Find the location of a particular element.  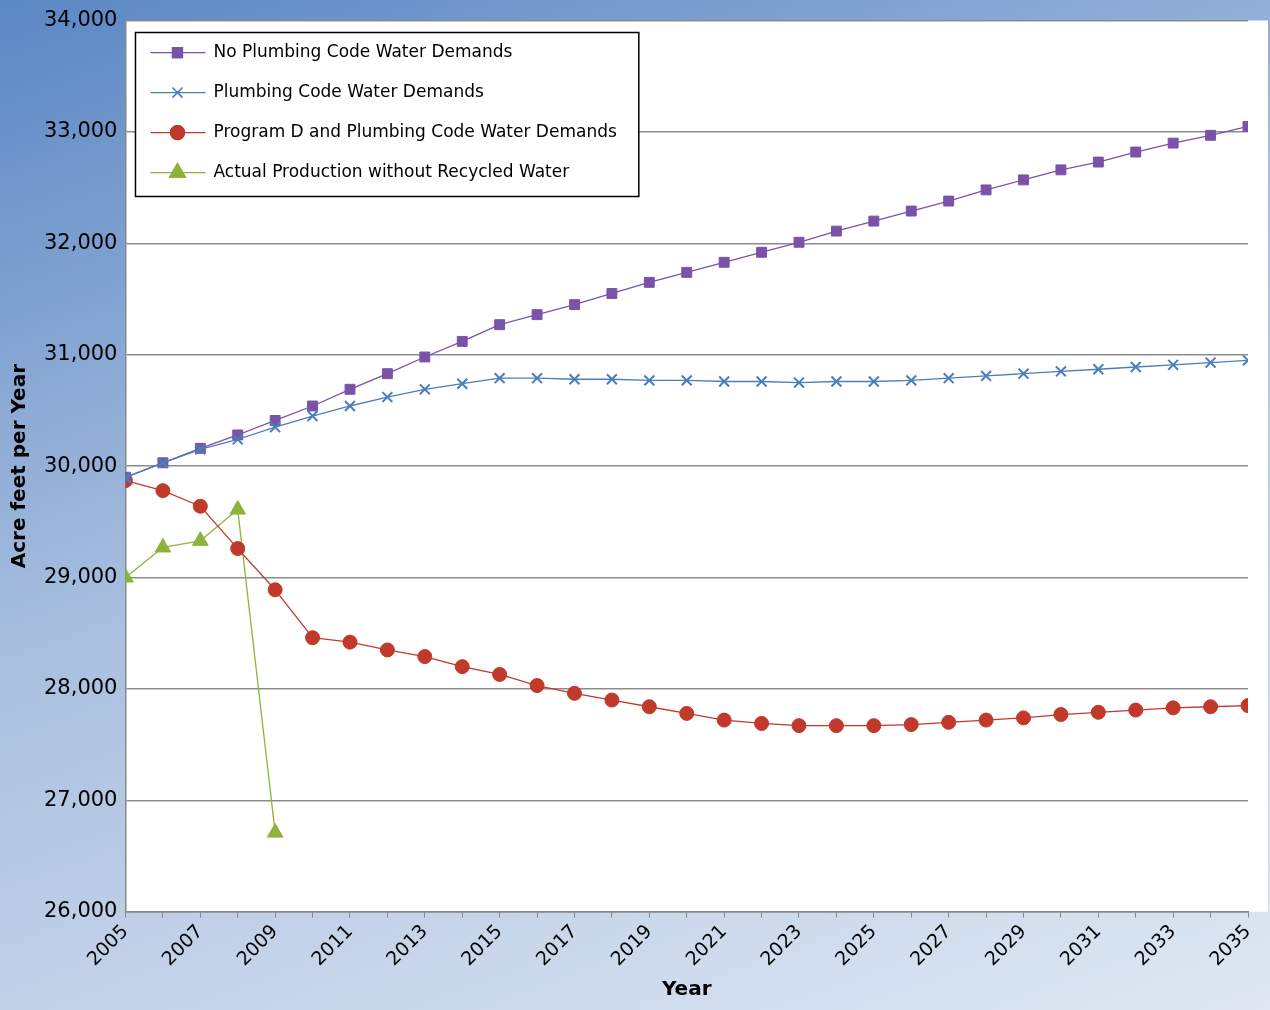

y-tick-label: 28,000 is located at coordinates (81, 687).